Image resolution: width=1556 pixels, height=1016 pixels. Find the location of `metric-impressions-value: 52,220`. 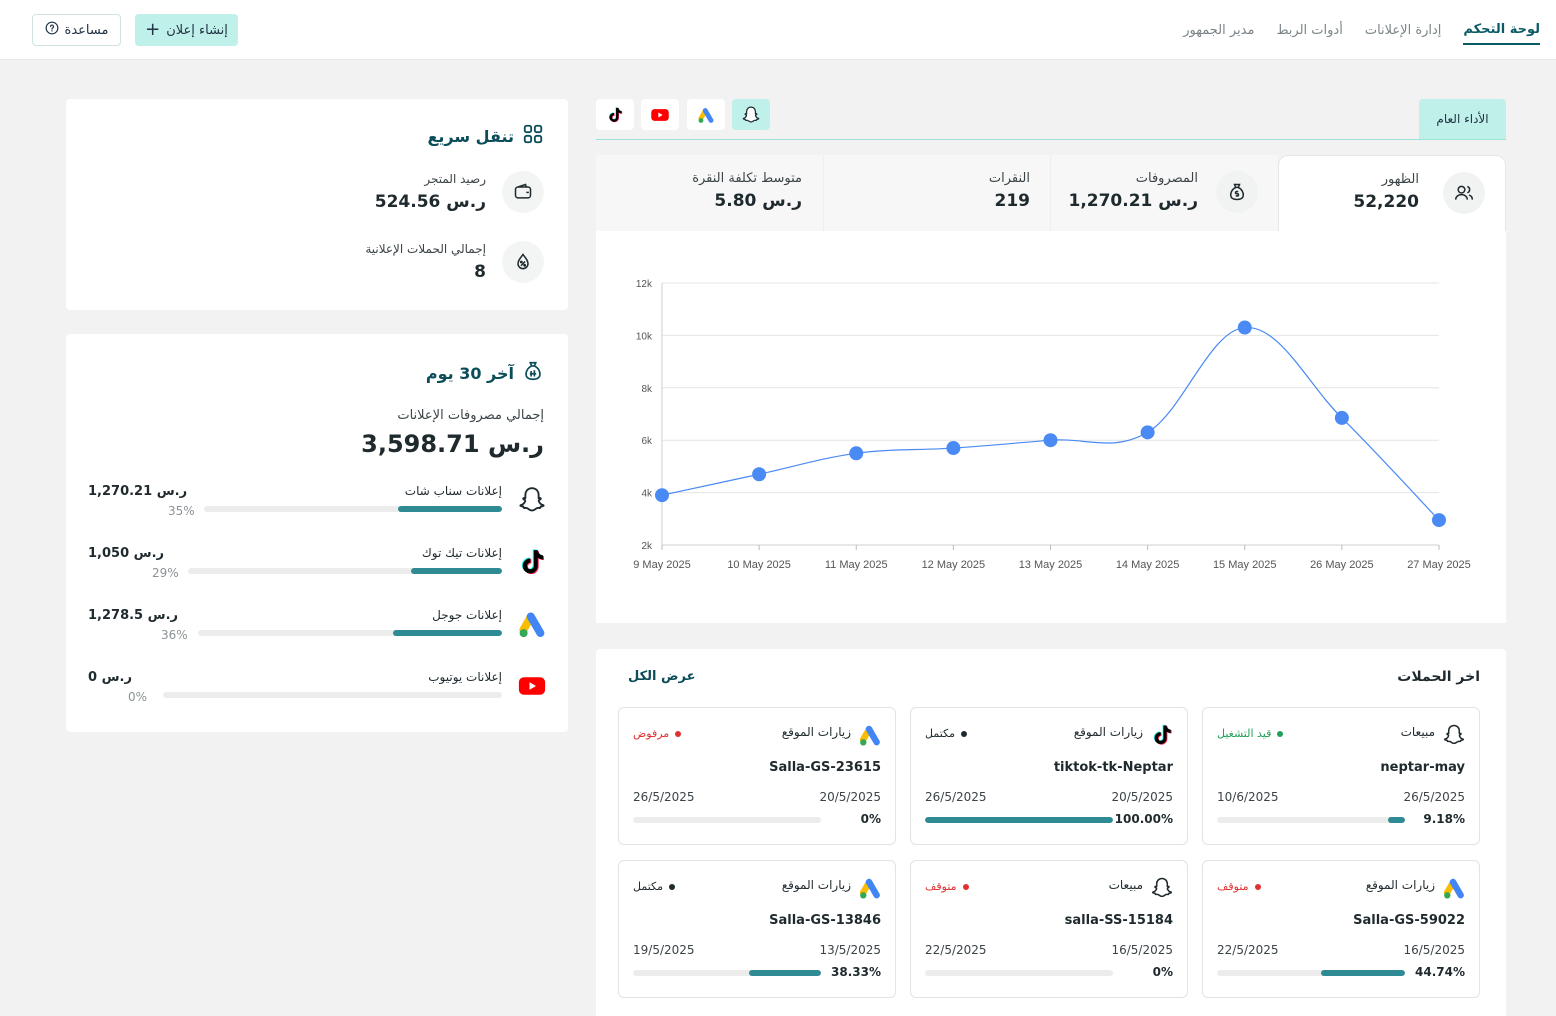

metric-impressions-value: 52,220 is located at coordinates (1386, 202).